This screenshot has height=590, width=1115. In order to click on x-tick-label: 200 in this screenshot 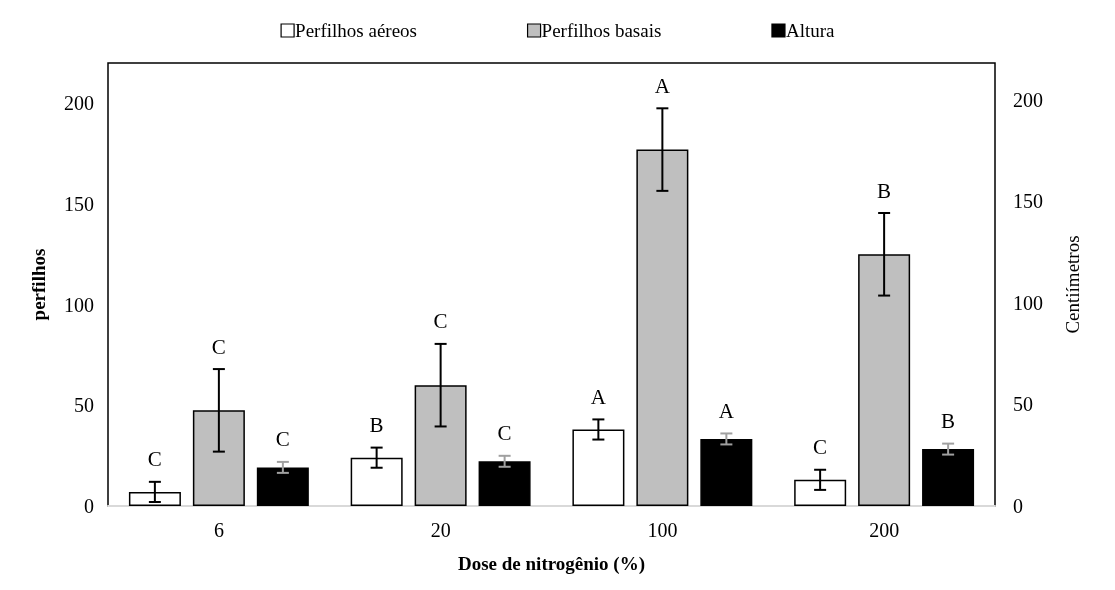, I will do `click(884, 530)`.